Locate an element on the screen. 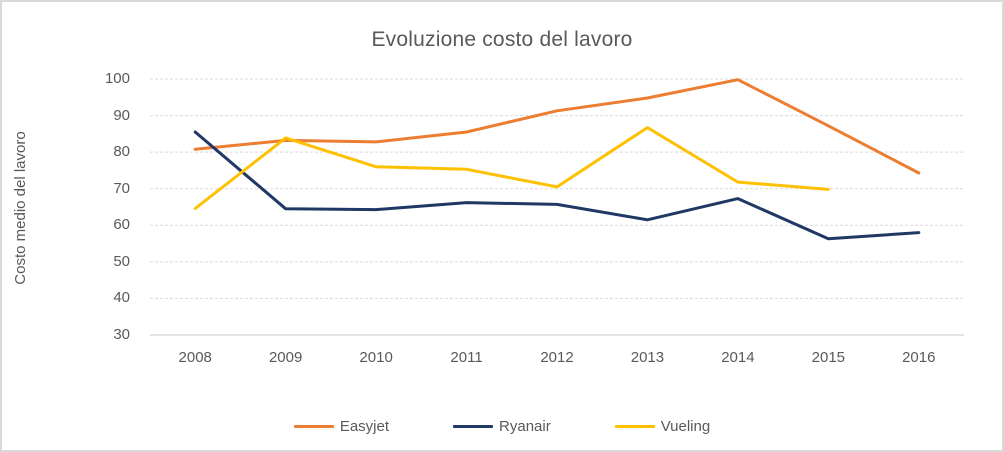 Image resolution: width=1004 pixels, height=452 pixels. legend-item-vueling: Vueling is located at coordinates (662, 426).